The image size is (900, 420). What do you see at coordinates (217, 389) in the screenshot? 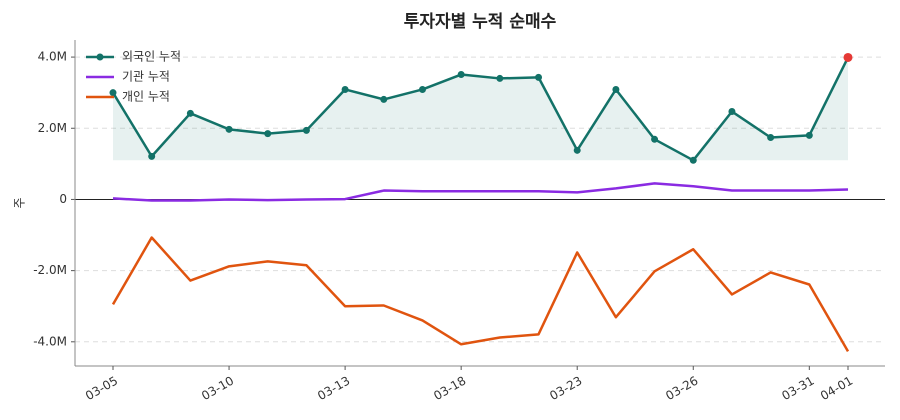
I see `x-tick-label: 03-10` at bounding box center [217, 389].